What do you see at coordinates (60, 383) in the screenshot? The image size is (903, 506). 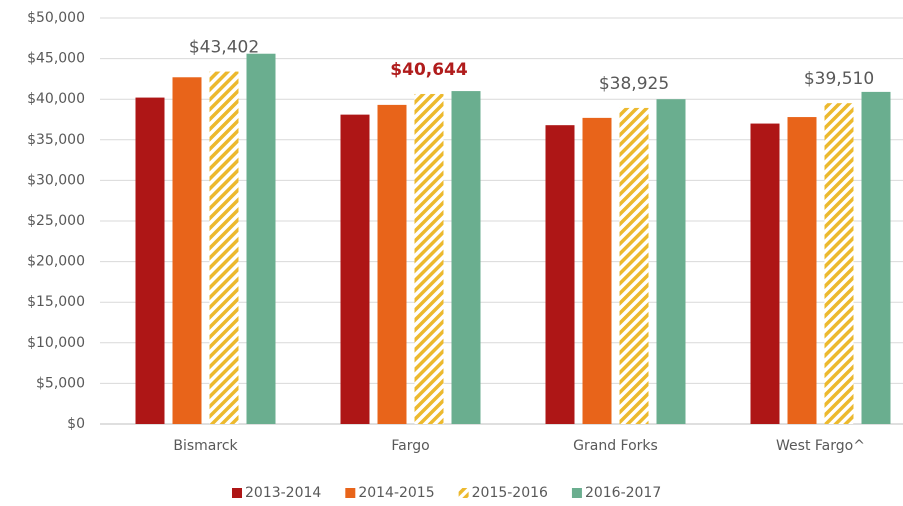 I see `y-tick-label: $5,000` at bounding box center [60, 383].